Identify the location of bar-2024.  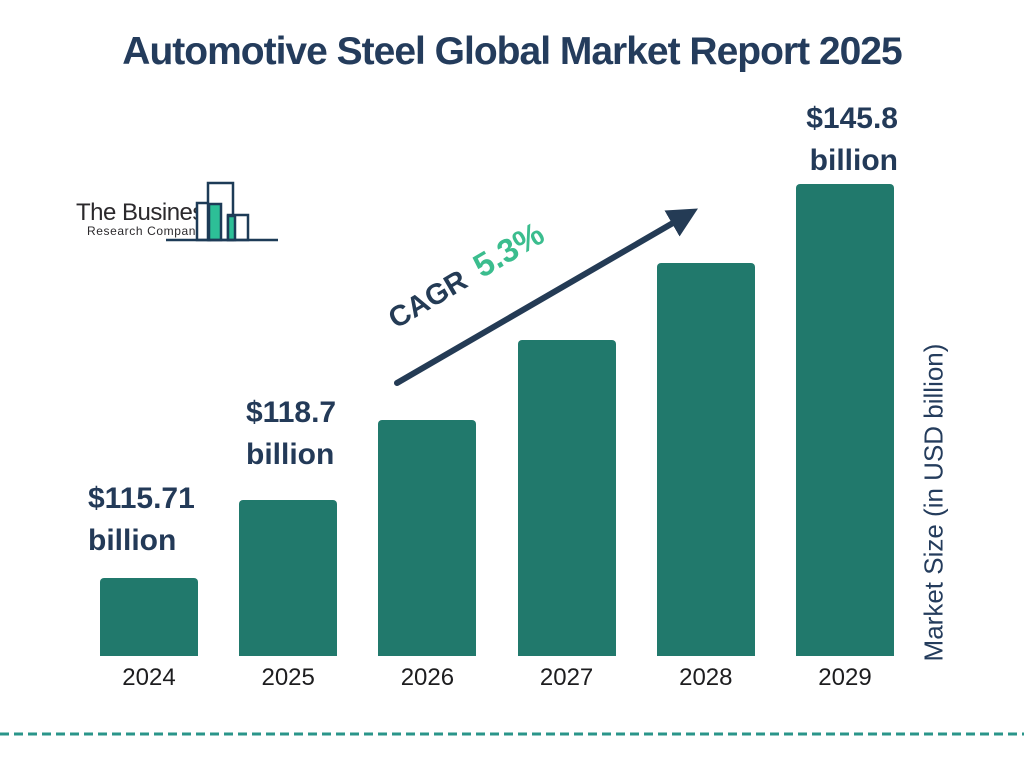
(149, 617).